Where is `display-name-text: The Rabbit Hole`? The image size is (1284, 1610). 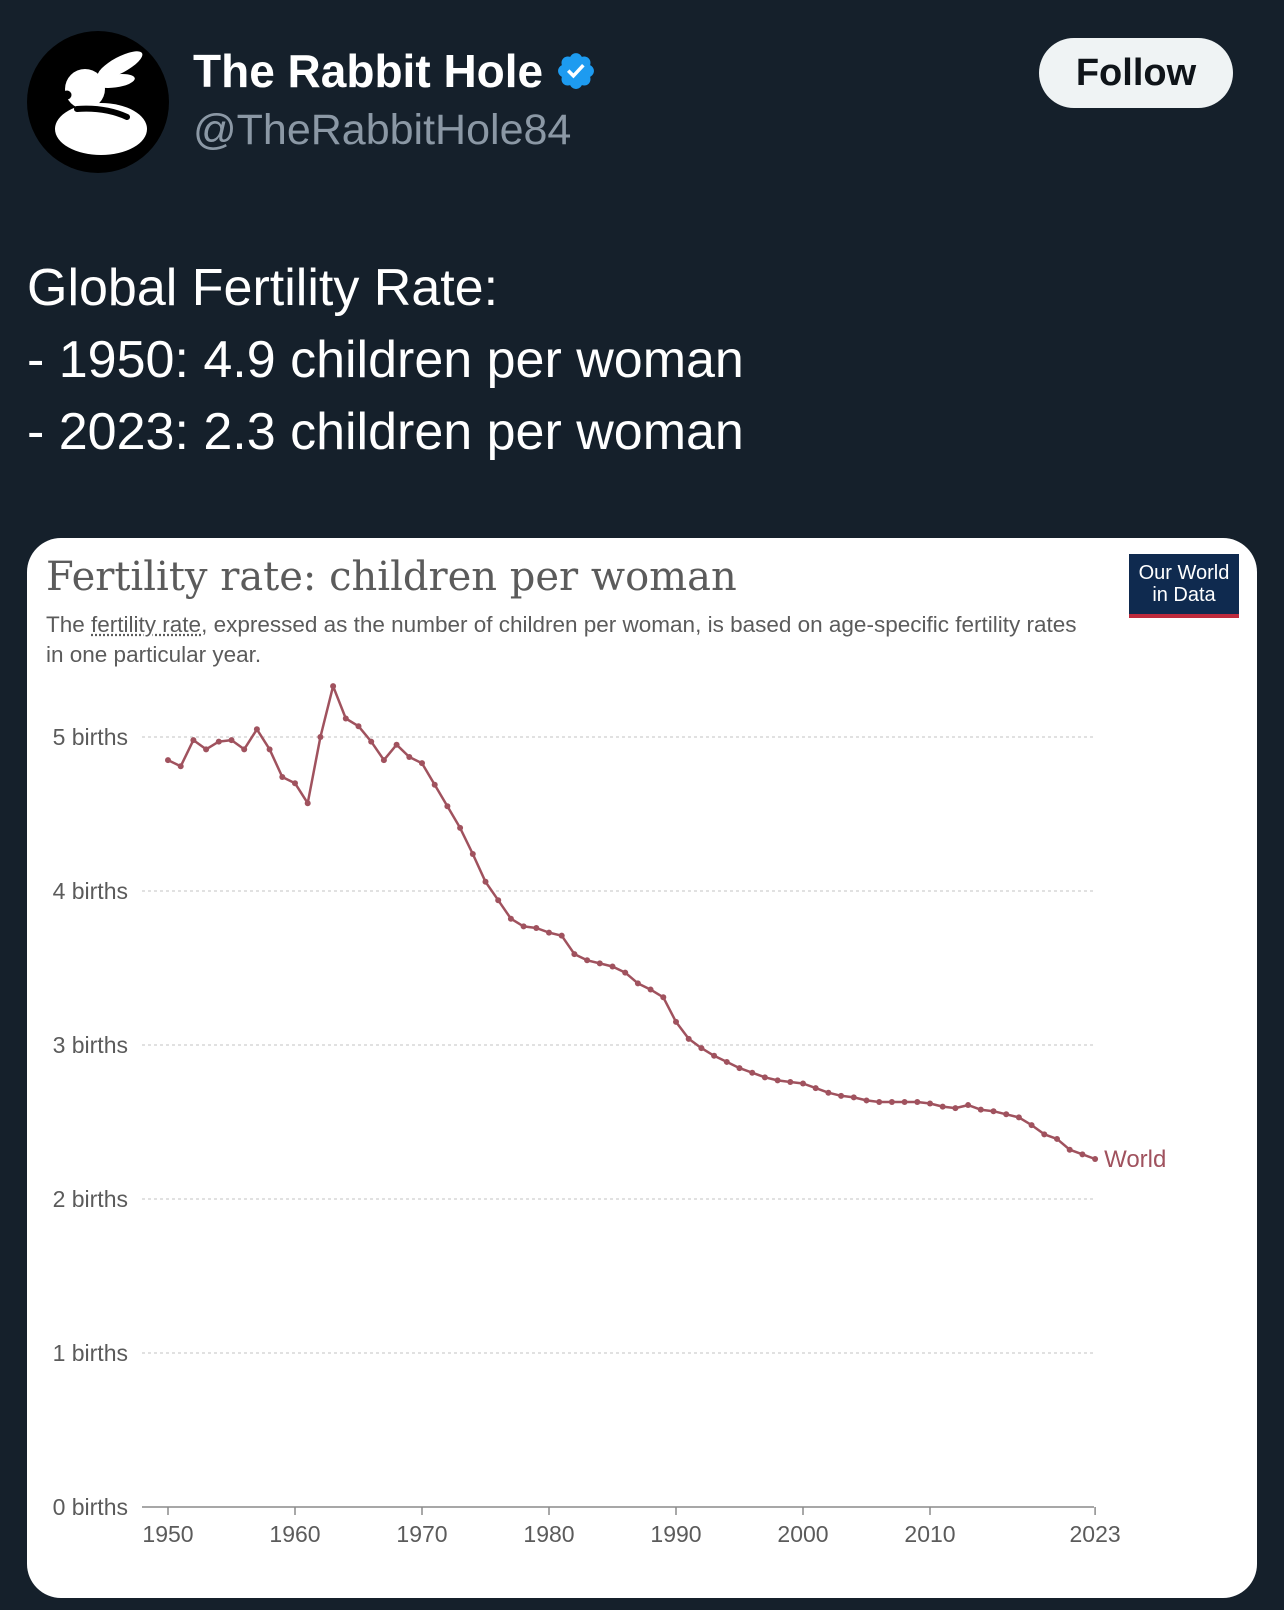
display-name-text: The Rabbit Hole is located at coordinates (368, 71).